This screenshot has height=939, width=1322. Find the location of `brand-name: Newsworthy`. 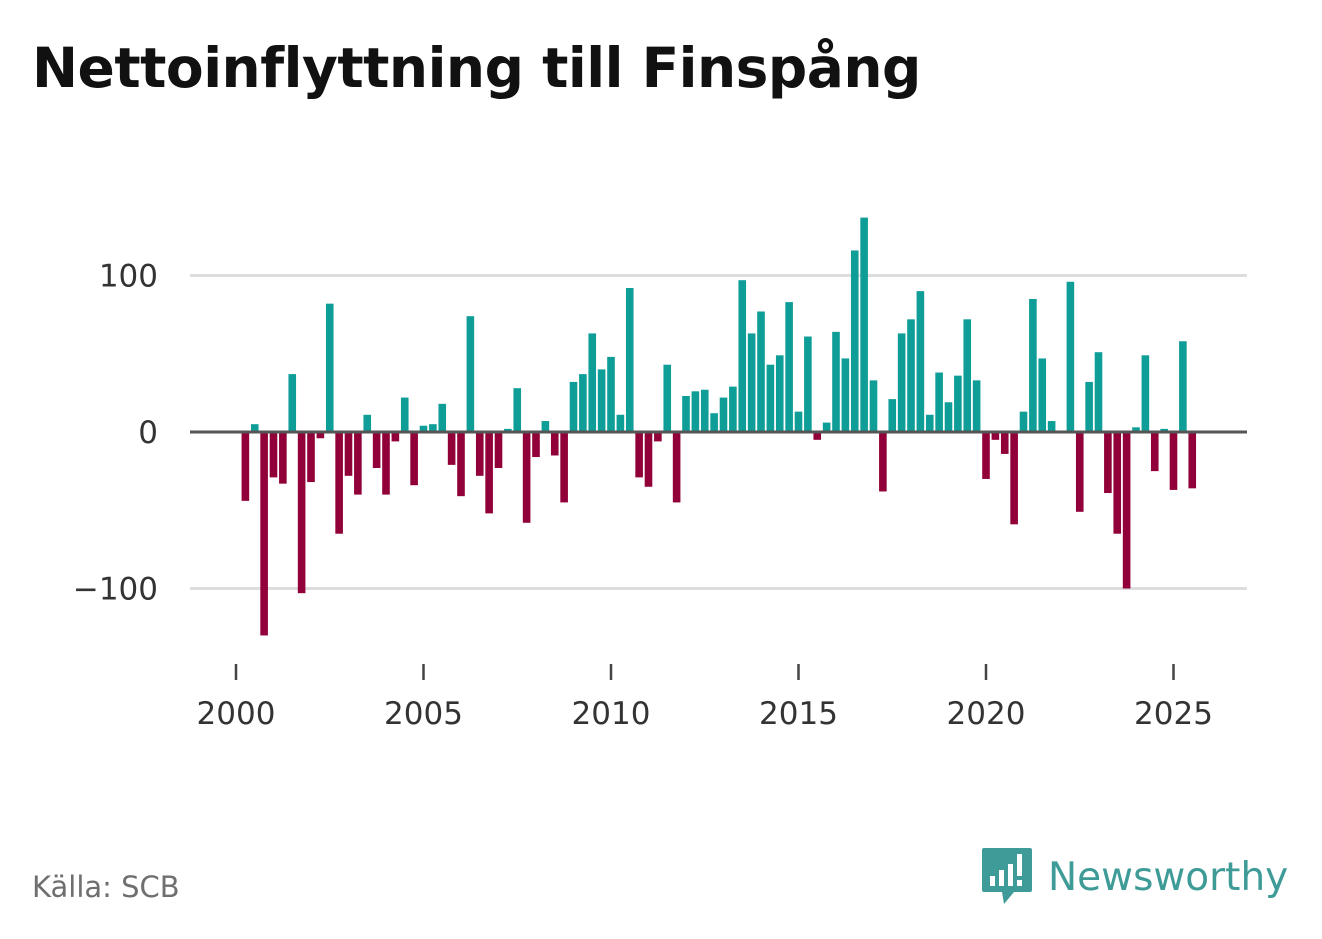

brand-name: Newsworthy is located at coordinates (1168, 877).